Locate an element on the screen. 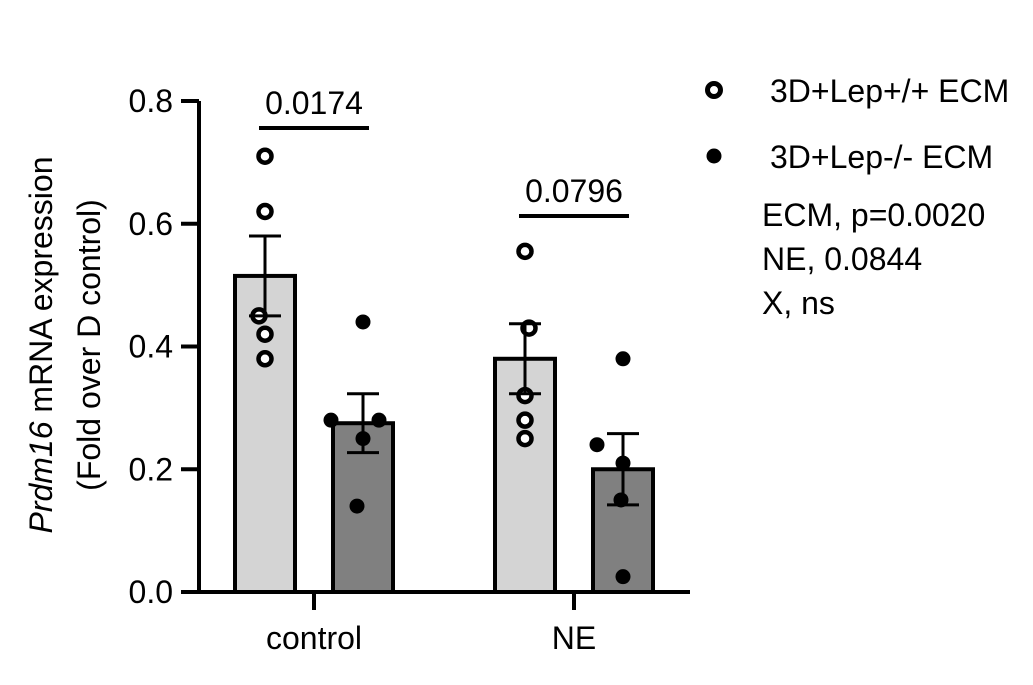 Image resolution: width=1033 pixels, height=685 pixels. y-axis-label-line1: Prdm16 mRNA expression is located at coordinates (41, 344).